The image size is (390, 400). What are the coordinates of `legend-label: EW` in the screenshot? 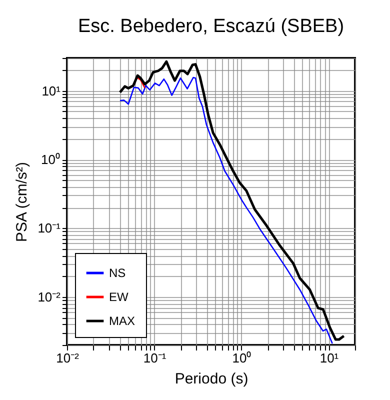 It's located at (119, 297).